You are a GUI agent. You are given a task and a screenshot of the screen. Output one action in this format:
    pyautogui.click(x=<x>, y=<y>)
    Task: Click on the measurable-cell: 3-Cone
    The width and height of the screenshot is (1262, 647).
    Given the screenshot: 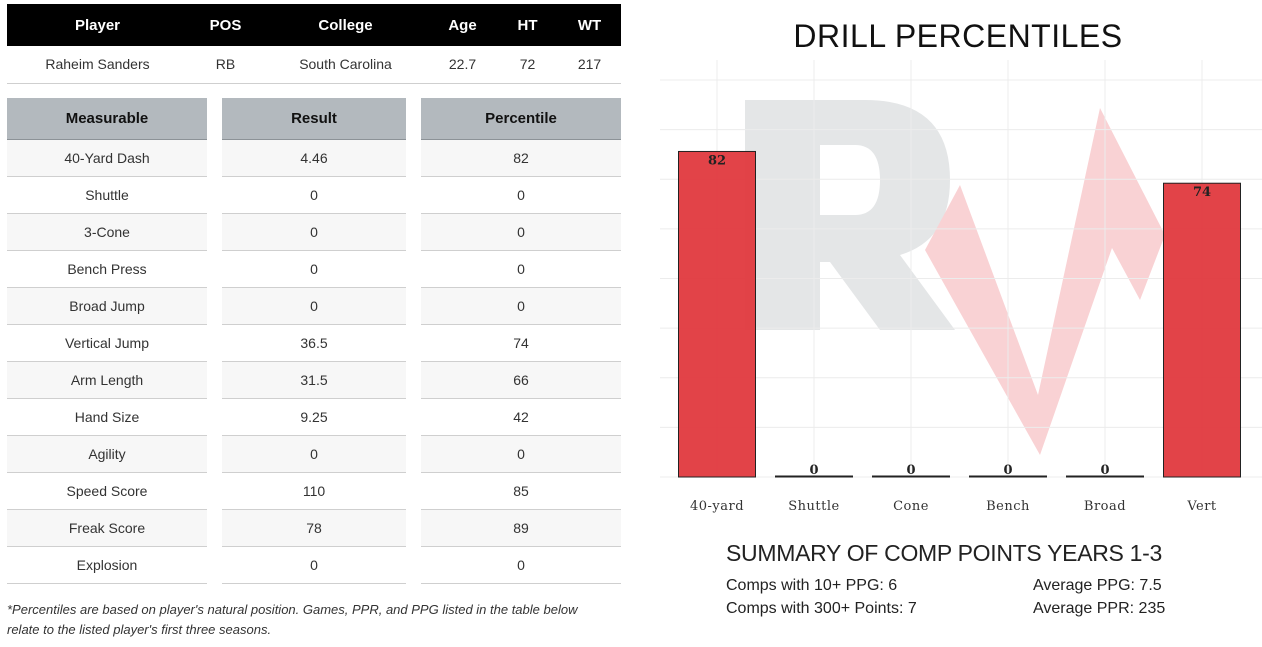 What is the action you would take?
    pyautogui.click(x=107, y=232)
    